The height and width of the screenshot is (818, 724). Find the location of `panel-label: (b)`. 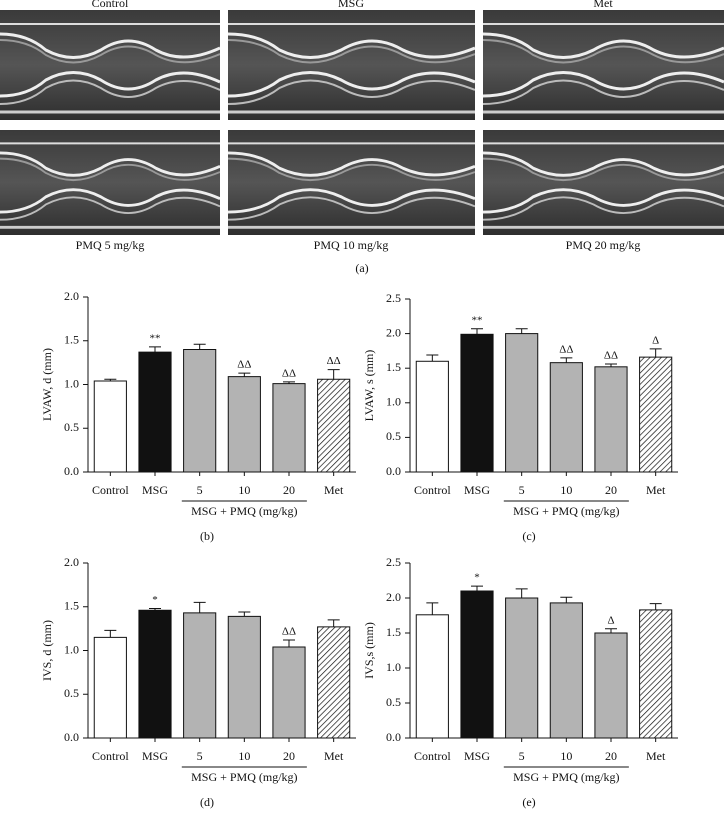

panel-label: (b) is located at coordinates (207, 536).